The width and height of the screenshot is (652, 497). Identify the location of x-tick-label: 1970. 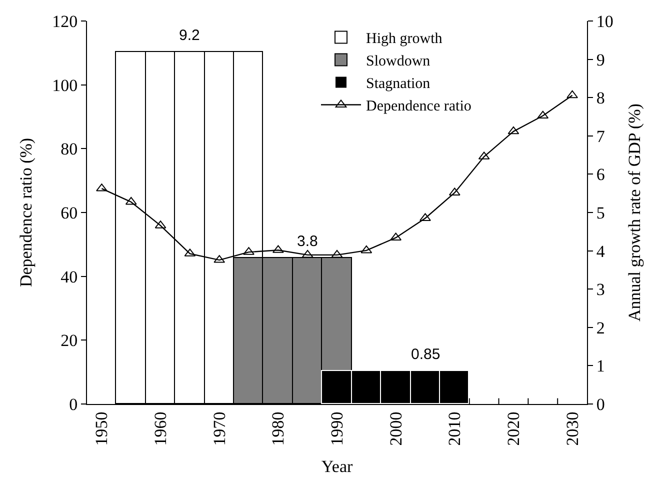
(219, 429).